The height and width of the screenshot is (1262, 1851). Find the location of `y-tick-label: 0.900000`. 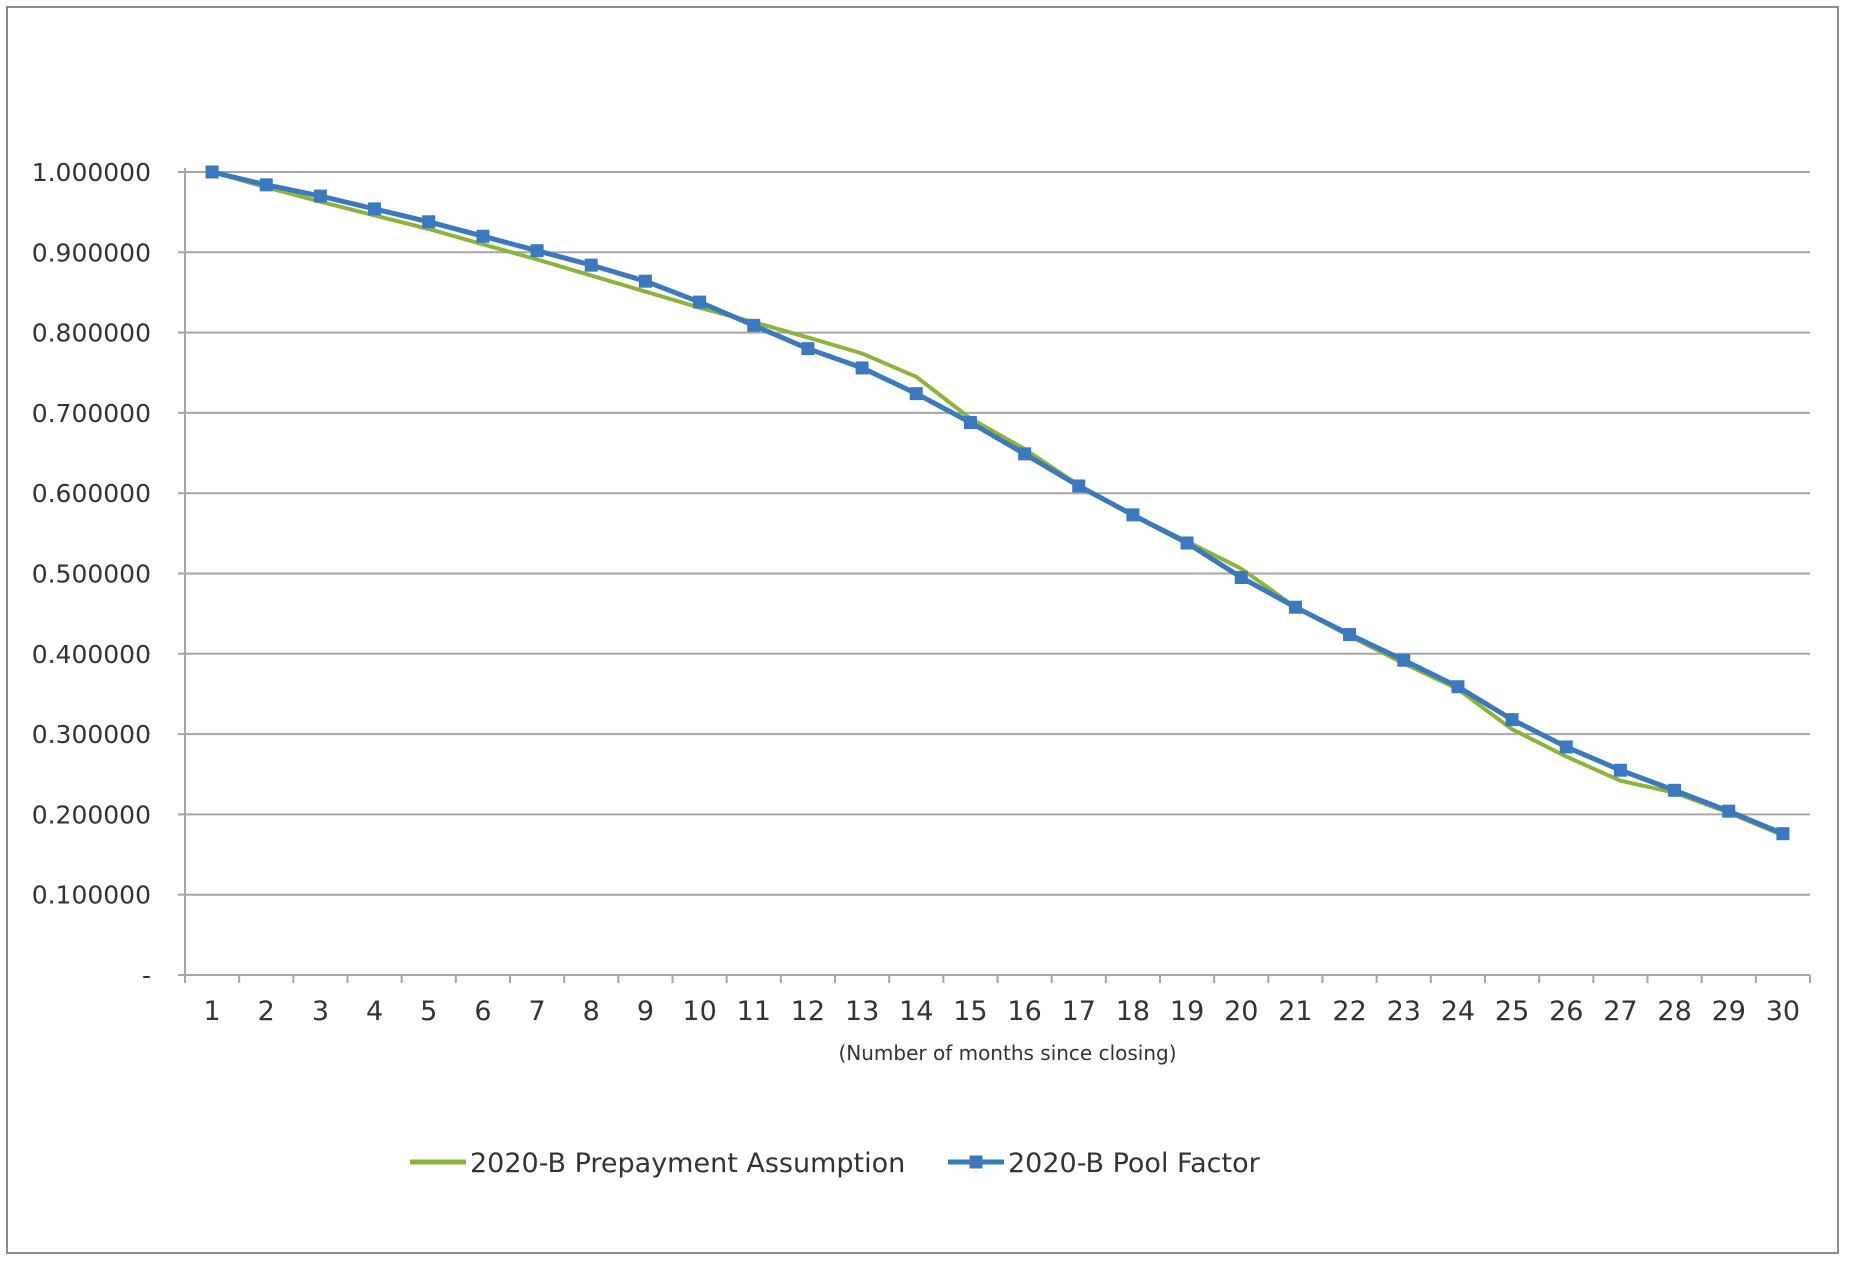

y-tick-label: 0.900000 is located at coordinates (91, 252).